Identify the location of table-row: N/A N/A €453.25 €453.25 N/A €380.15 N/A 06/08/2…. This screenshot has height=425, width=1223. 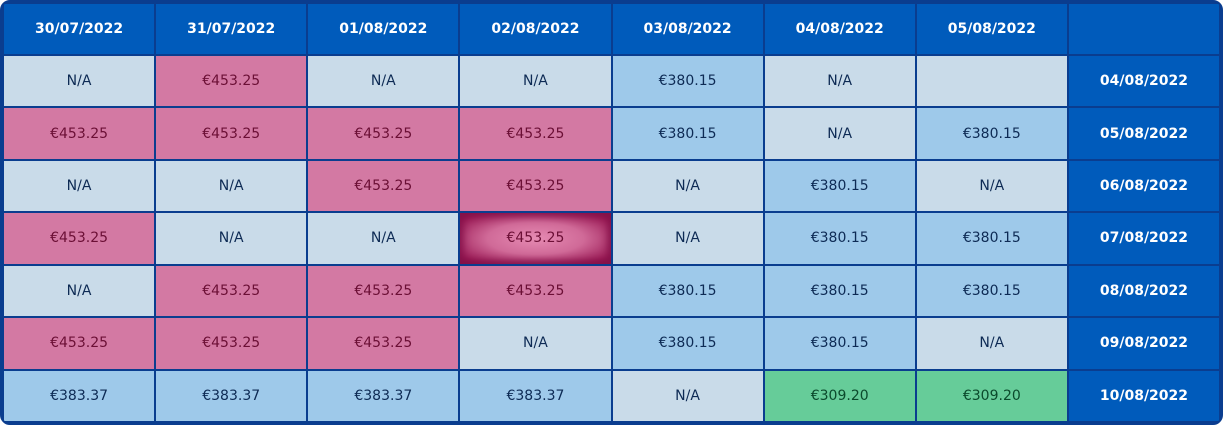
(611, 186).